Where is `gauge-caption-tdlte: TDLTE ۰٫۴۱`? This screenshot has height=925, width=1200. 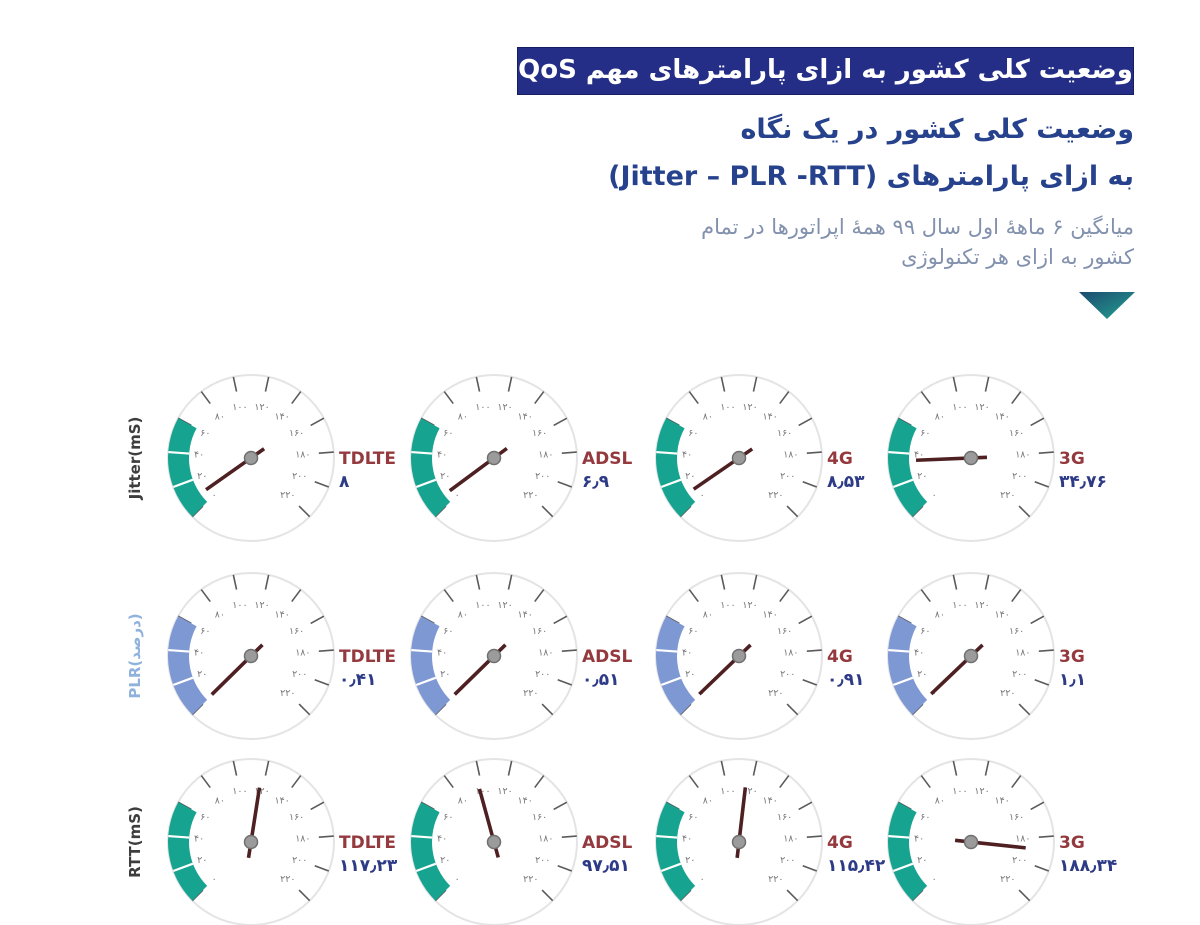 gauge-caption-tdlte: TDLTE ۰٫۴۱ is located at coordinates (367, 669).